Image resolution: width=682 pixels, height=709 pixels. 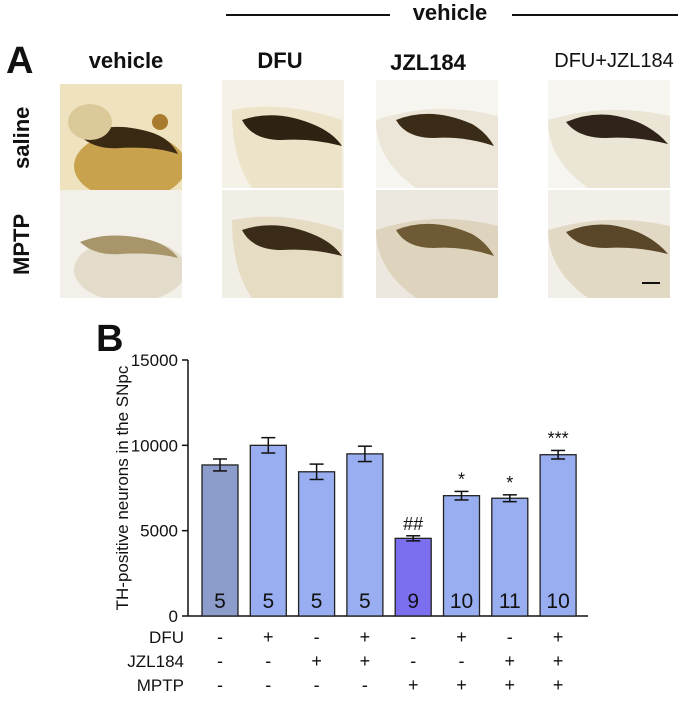 I want to click on micrograph-saline-vehicle, so click(x=121, y=138).